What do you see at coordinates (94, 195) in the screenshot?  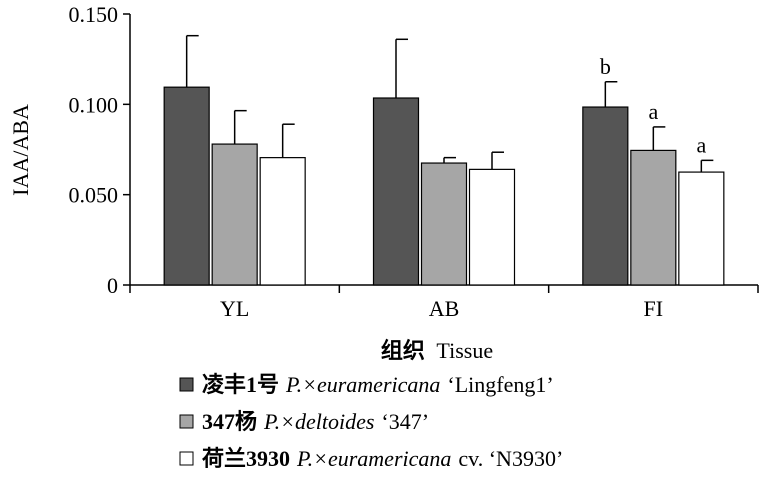 I see `y-tick-label: 0.050` at bounding box center [94, 195].